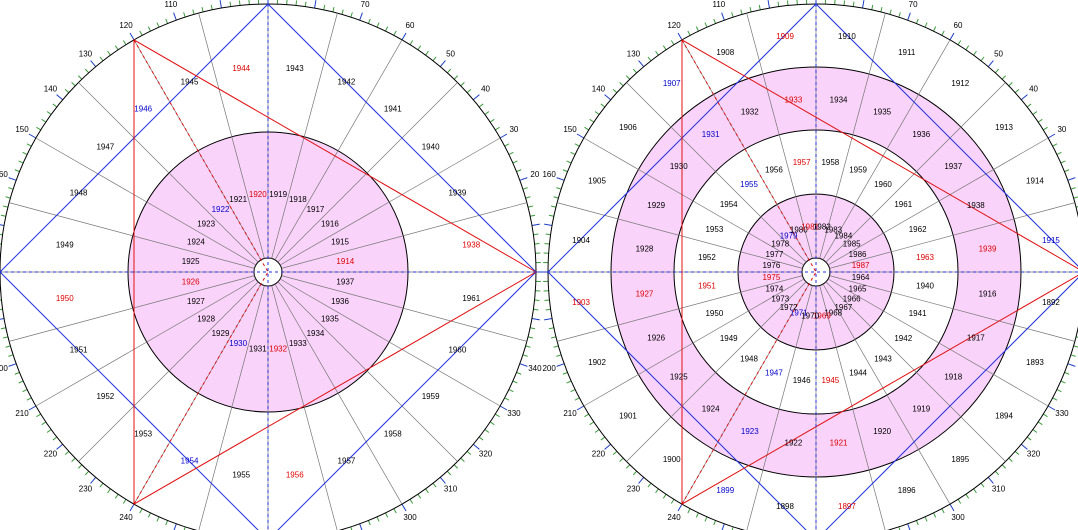 This screenshot has height=530, width=1078. I want to click on year-label: 1906, so click(628, 127).